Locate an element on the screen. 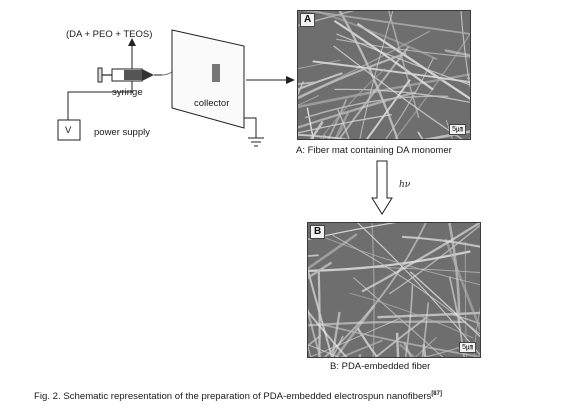 Image resolution: width=562 pixels, height=416 pixels. figure-caption-ref: [87] is located at coordinates (436, 394).